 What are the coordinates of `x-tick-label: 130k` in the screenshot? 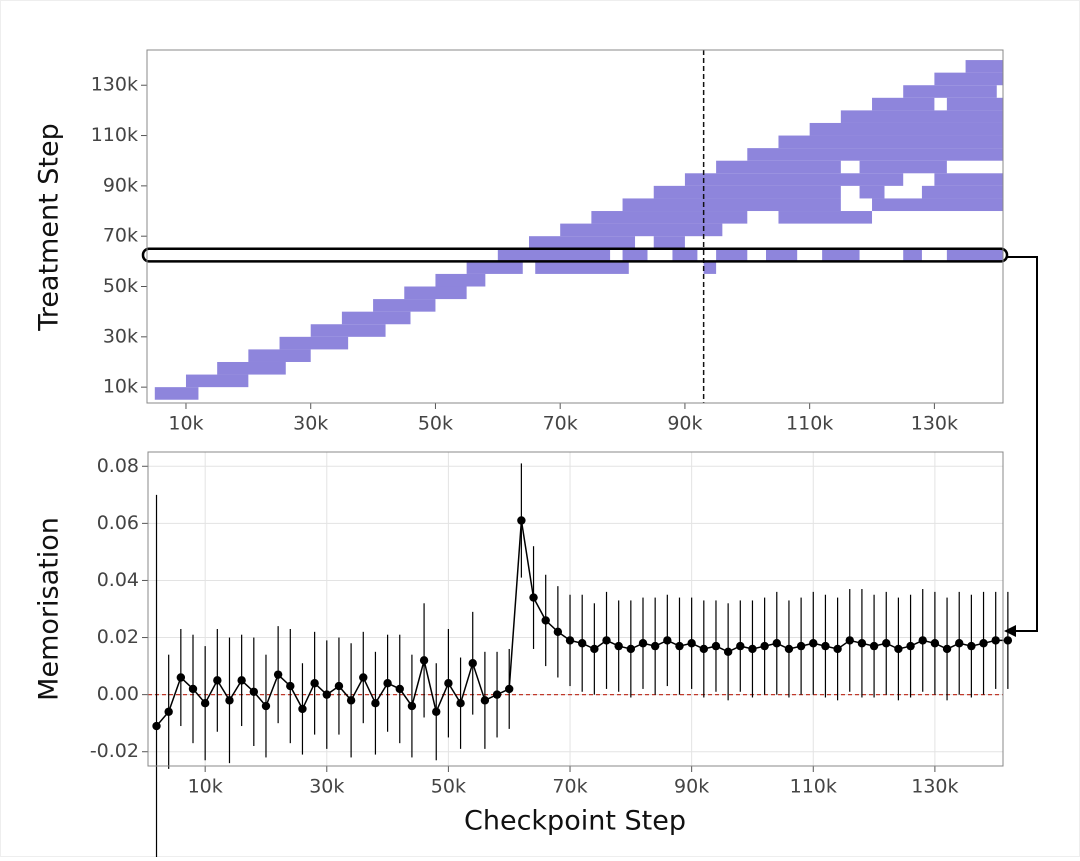 It's located at (934, 424).